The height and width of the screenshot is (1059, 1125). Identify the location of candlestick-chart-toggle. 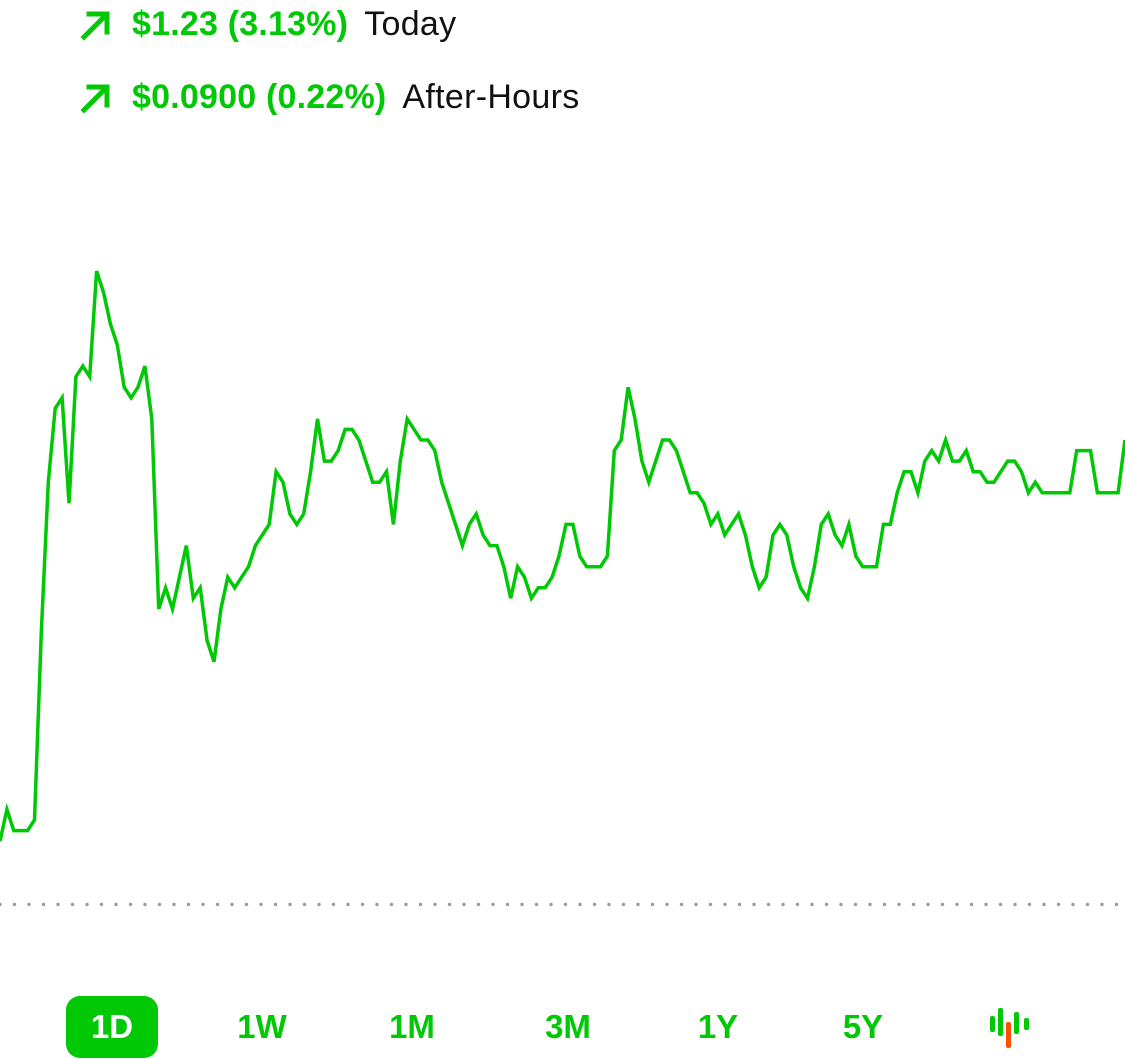
(1010, 1028).